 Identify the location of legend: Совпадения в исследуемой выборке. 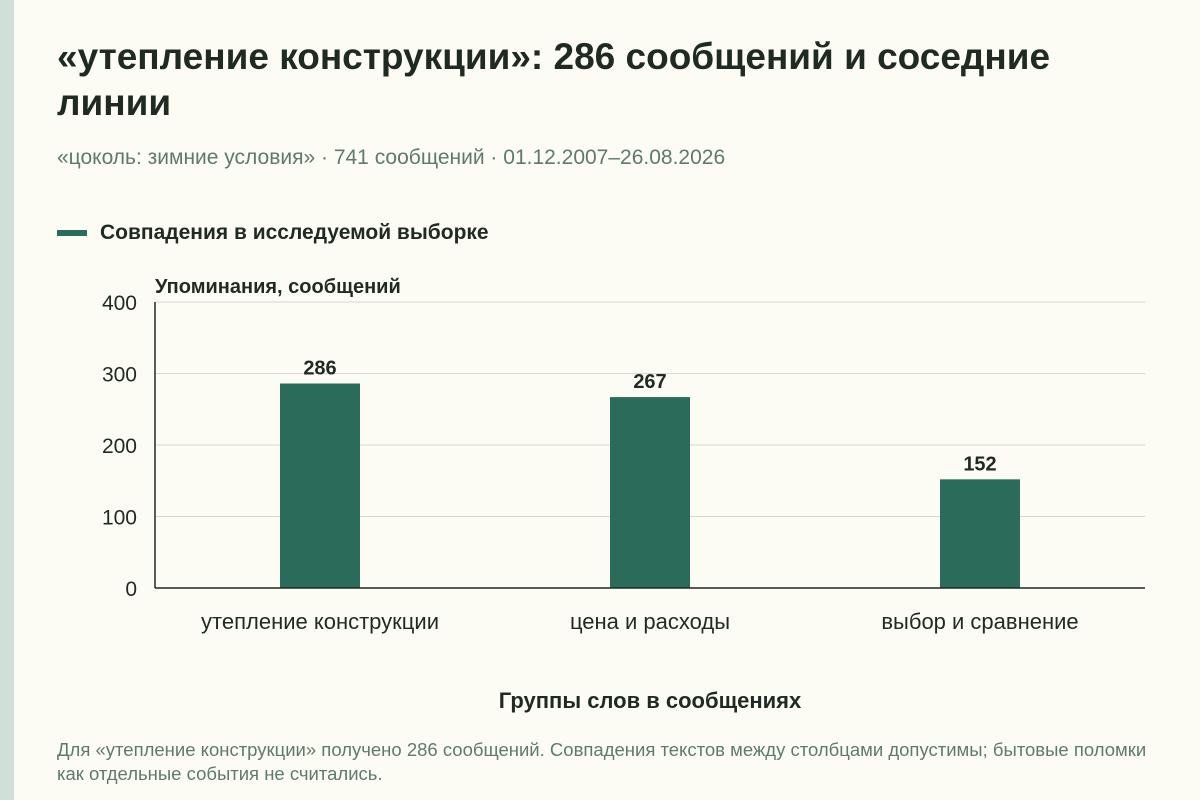
(273, 233).